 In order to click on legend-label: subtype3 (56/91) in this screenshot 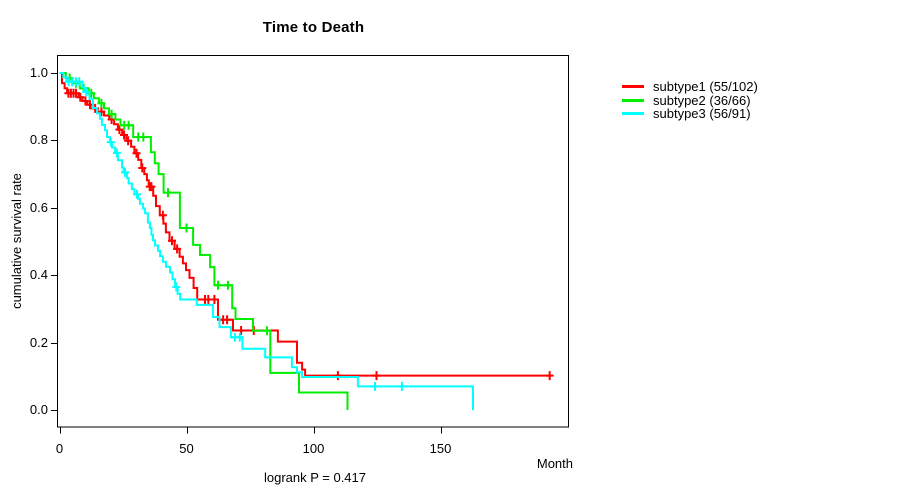, I will do `click(702, 114)`.